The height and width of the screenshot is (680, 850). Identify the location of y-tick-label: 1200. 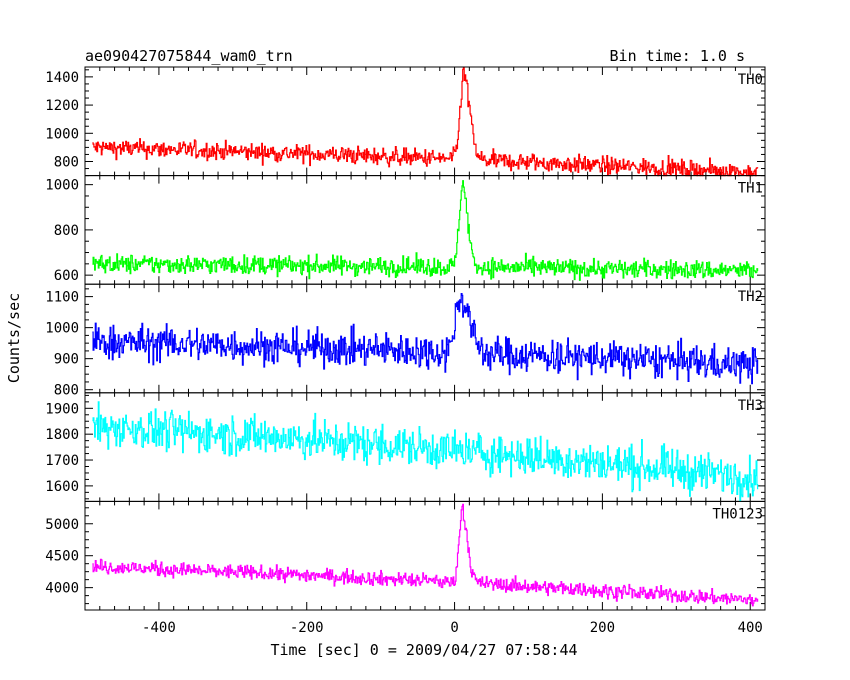
(62, 106).